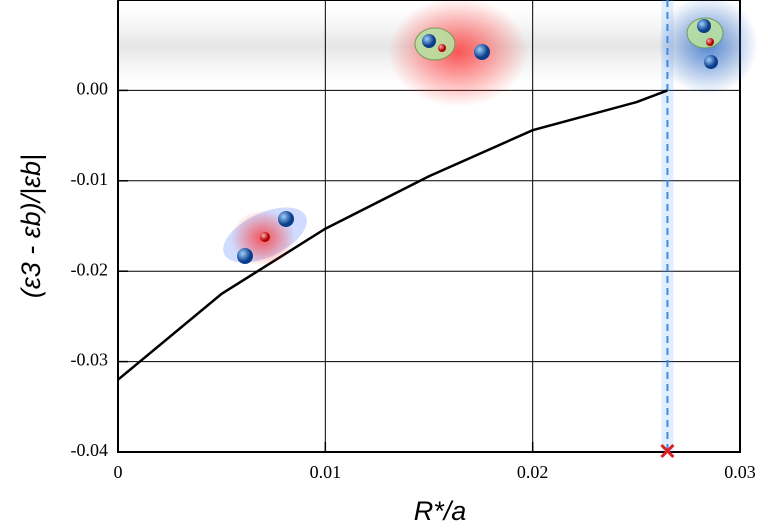  What do you see at coordinates (90, 450) in the screenshot?
I see `y-tick-label: -0.04` at bounding box center [90, 450].